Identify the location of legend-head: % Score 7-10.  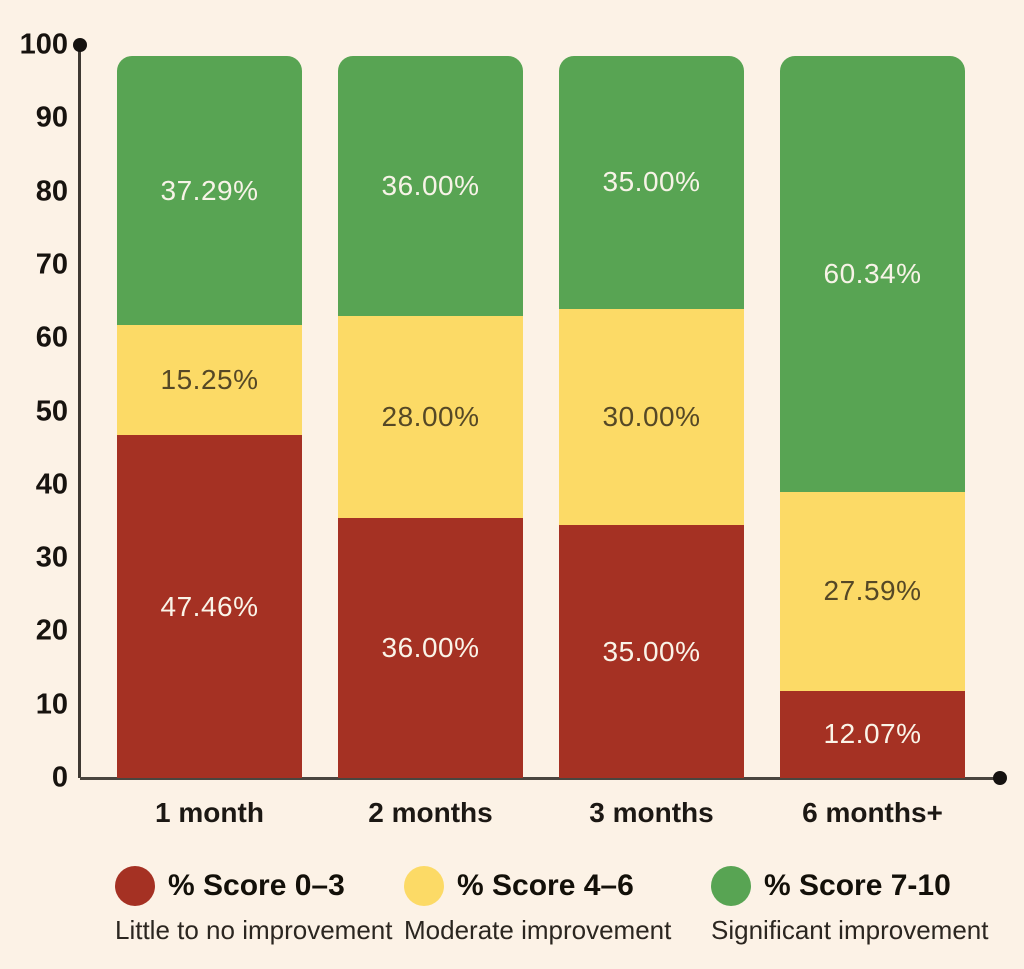
(849, 886).